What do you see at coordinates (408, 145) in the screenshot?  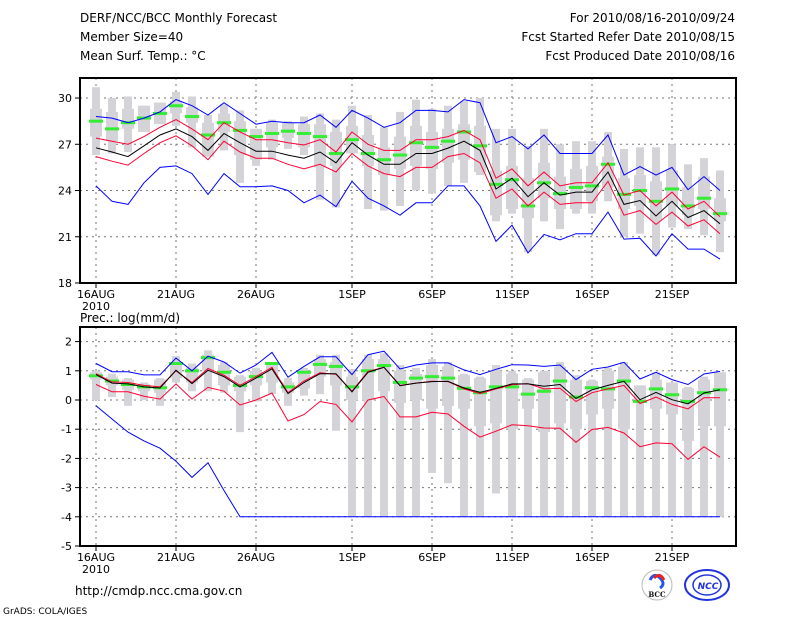 I see `blue-upper-line` at bounding box center [408, 145].